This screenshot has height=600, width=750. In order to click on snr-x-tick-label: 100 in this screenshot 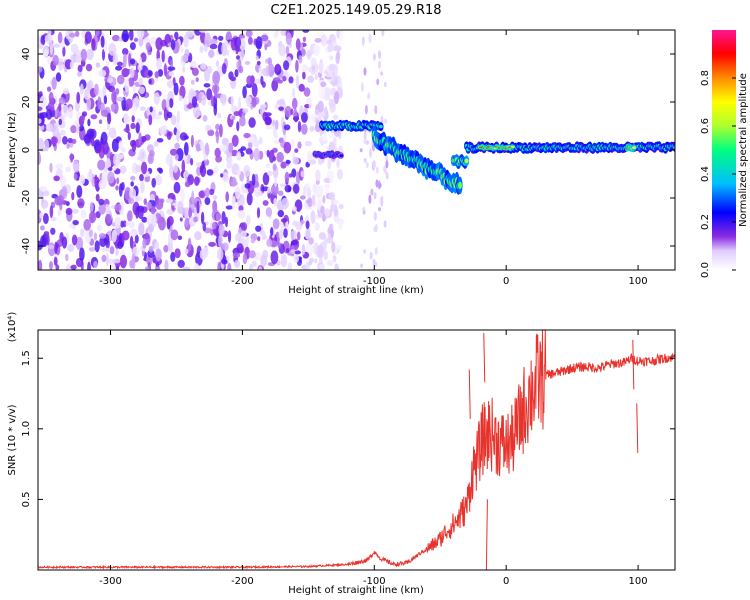, I will do `click(638, 581)`.